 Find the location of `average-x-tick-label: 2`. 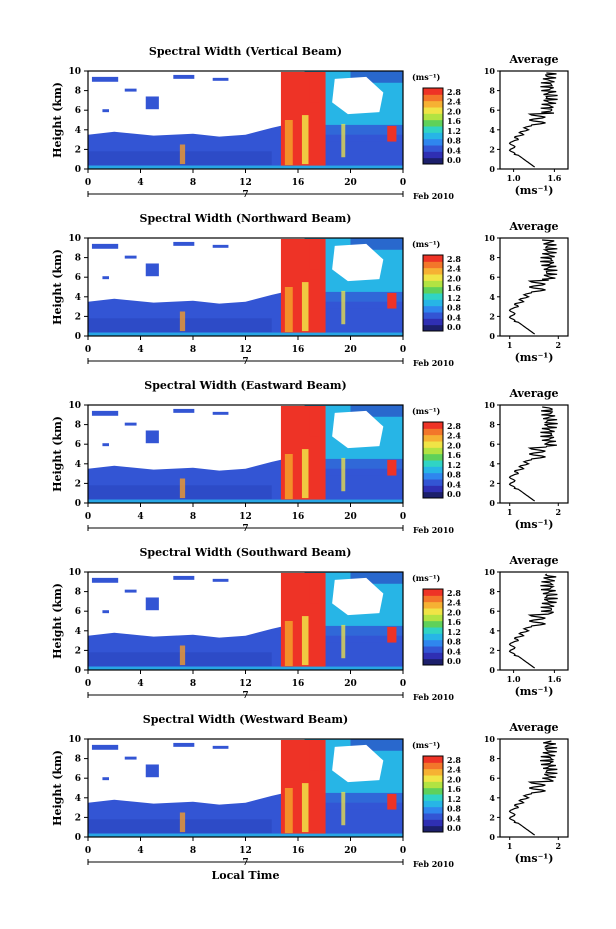

average-x-tick-label: 2 is located at coordinates (558, 345).